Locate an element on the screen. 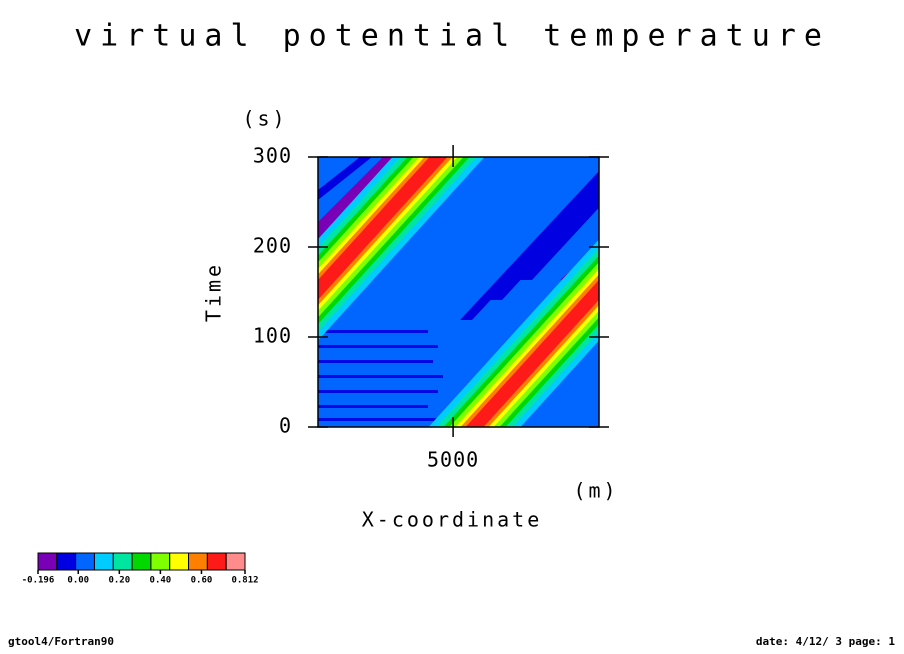  colorbar-label: 0.20 is located at coordinates (119, 581).